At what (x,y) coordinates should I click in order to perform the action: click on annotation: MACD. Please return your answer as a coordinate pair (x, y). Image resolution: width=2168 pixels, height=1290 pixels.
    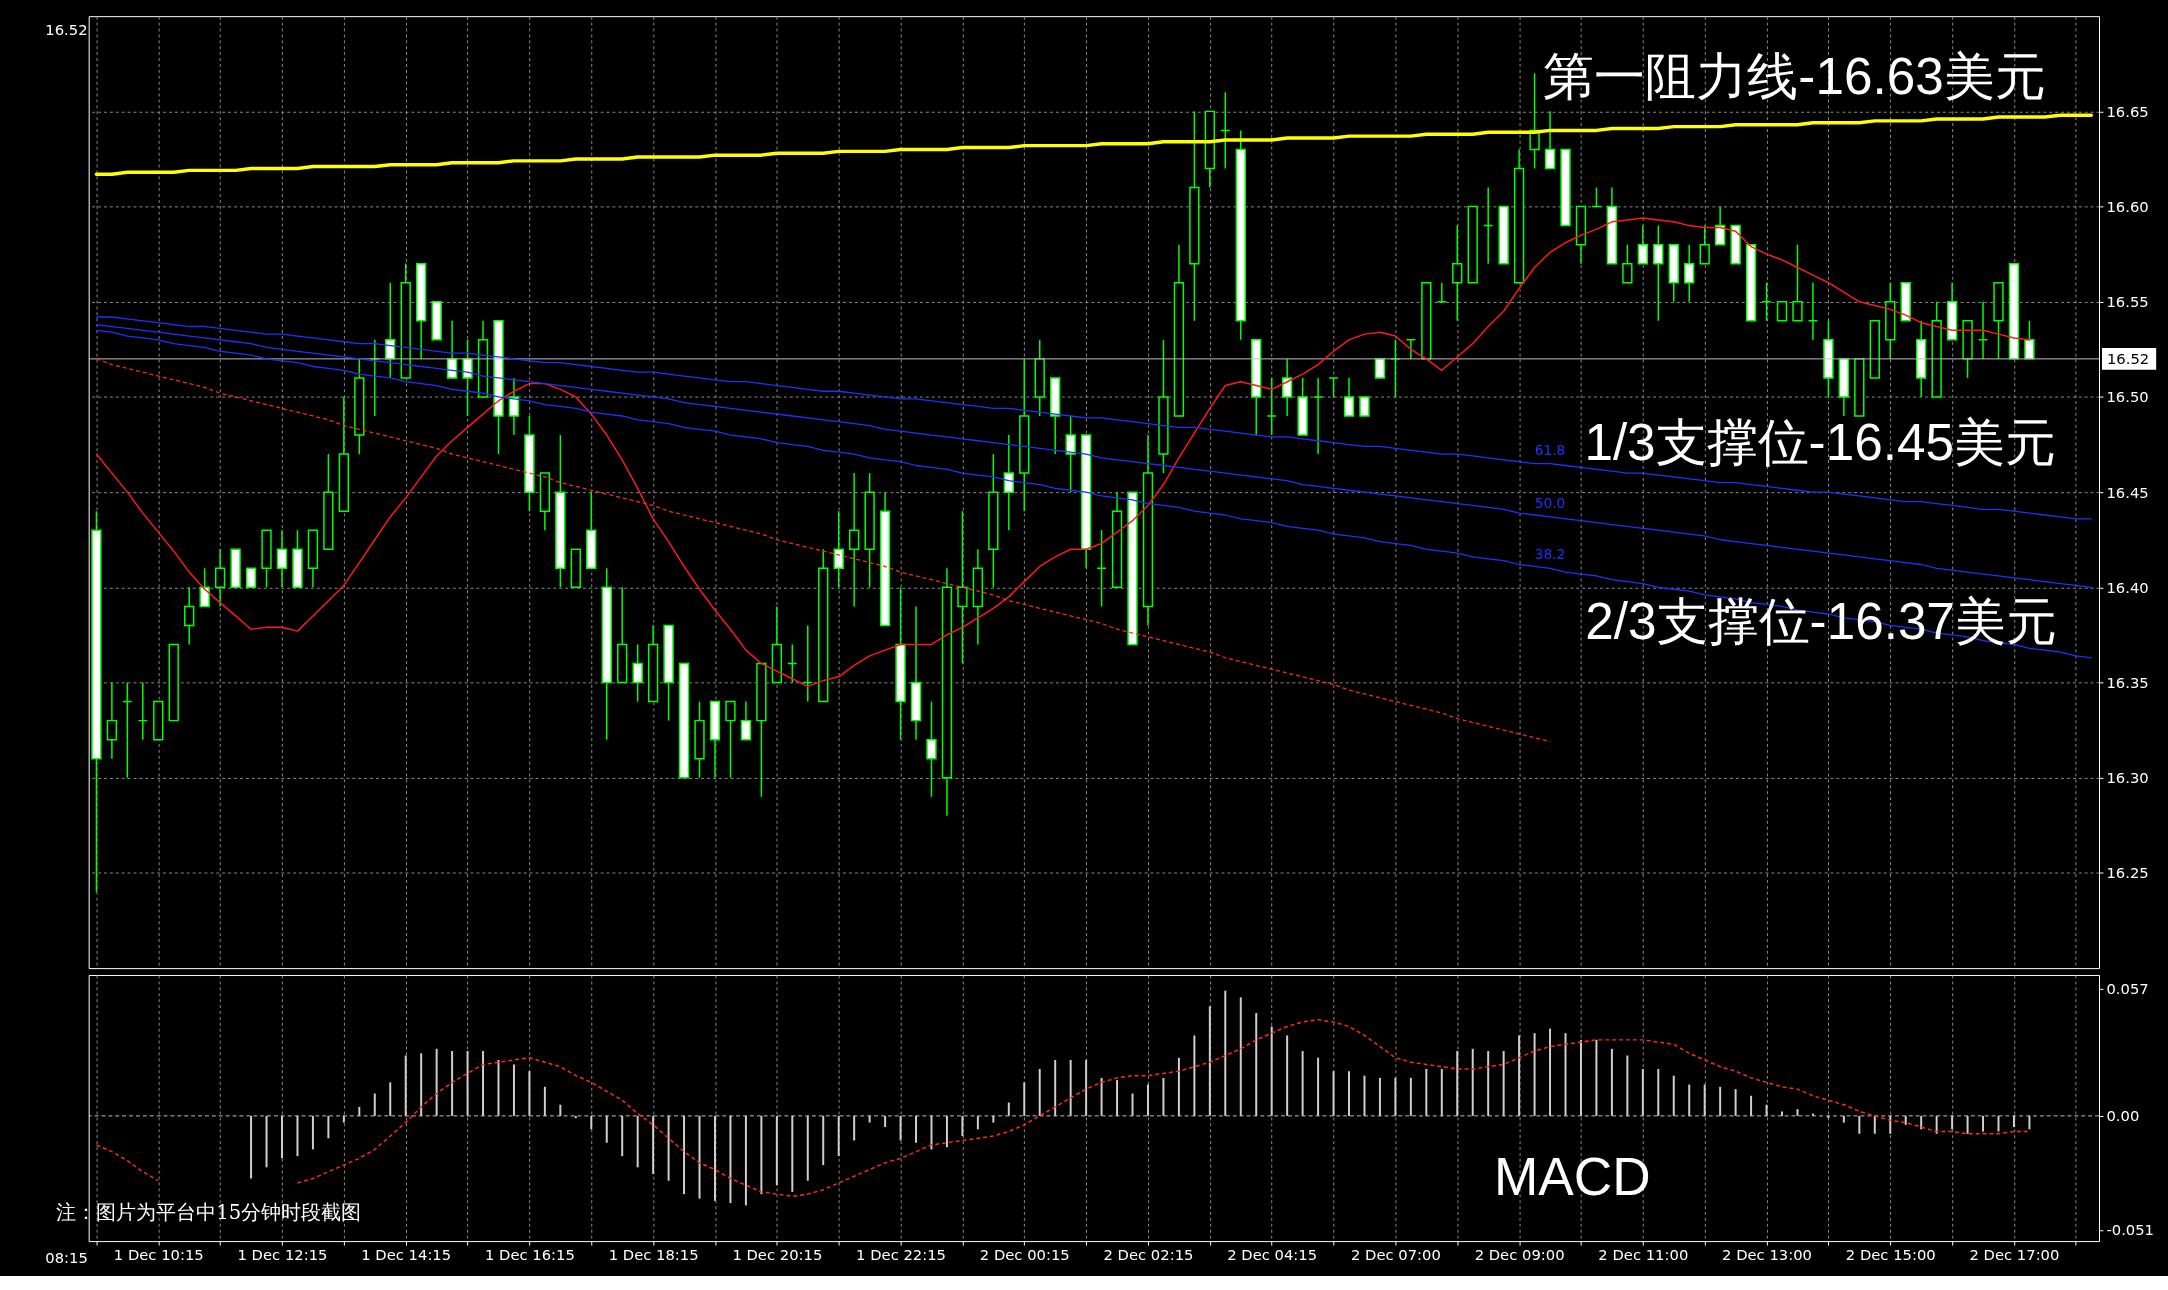
    Looking at the image, I should click on (1572, 1176).